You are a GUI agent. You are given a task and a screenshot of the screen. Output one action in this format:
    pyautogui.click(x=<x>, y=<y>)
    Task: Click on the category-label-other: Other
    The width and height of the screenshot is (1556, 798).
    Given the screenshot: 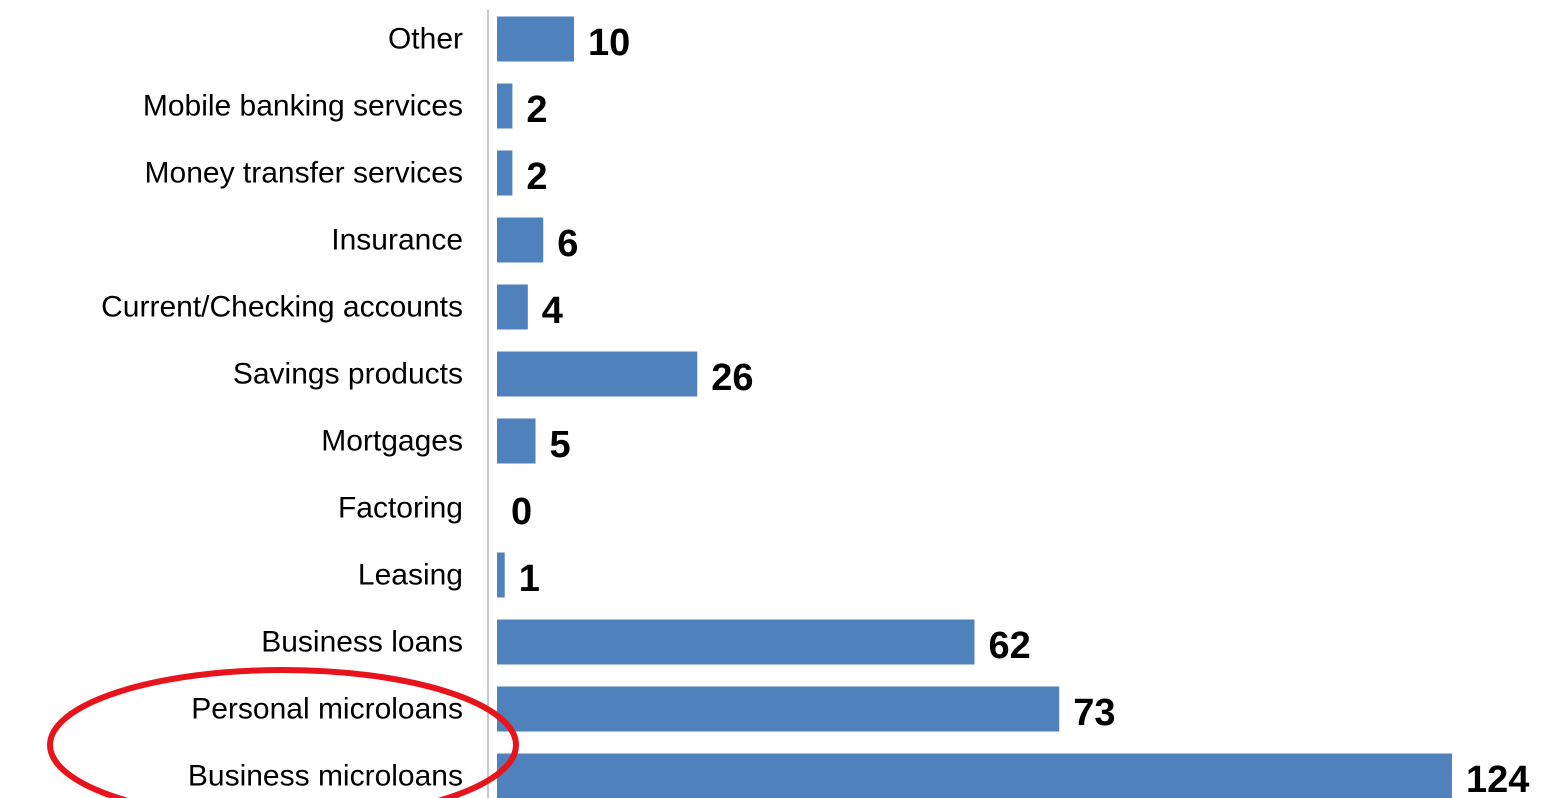 What is the action you would take?
    pyautogui.click(x=425, y=39)
    